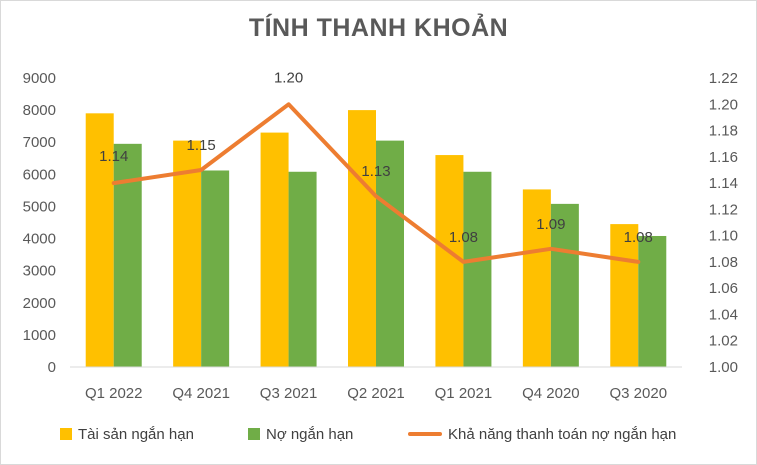 The height and width of the screenshot is (465, 757). Describe the element at coordinates (723, 209) in the screenshot. I see `right-tick-label: 1.12` at that location.